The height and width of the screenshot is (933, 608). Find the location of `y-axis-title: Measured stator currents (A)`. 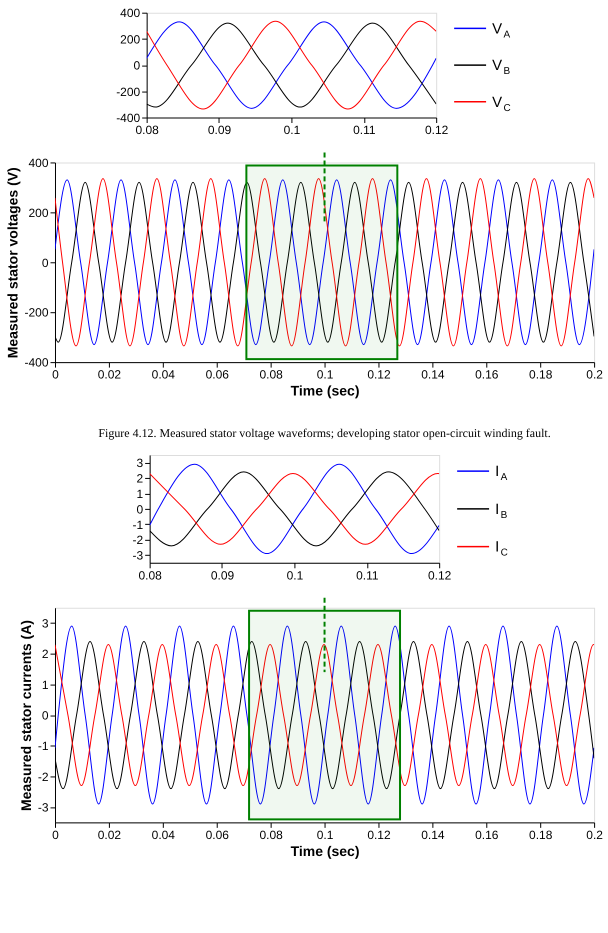

y-axis-title: Measured stator currents (A) is located at coordinates (26, 716).